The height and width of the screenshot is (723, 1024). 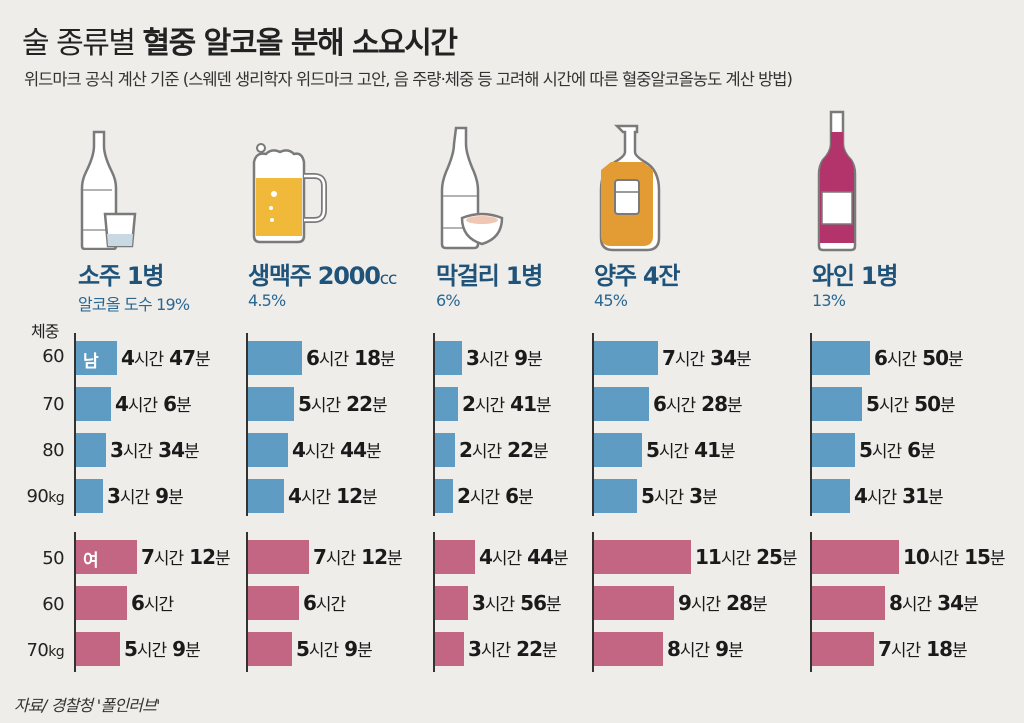 I want to click on page-title: 술 종류별 혈중 알코올 분해 소요시간, so click(x=240, y=40).